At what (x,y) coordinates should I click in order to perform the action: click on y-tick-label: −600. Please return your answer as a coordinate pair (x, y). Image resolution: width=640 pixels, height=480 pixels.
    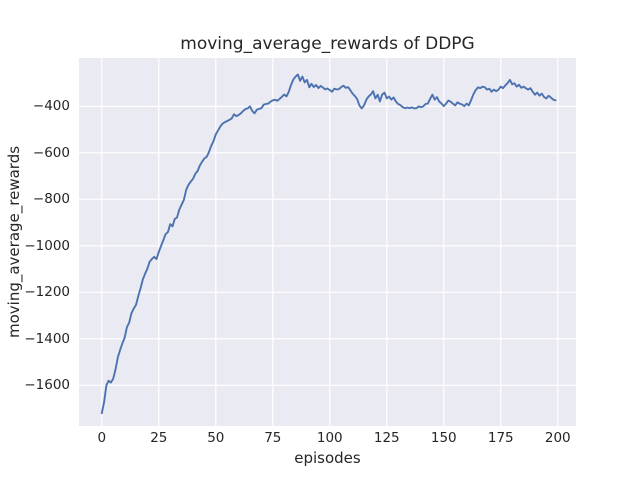
    Looking at the image, I should click on (51, 152).